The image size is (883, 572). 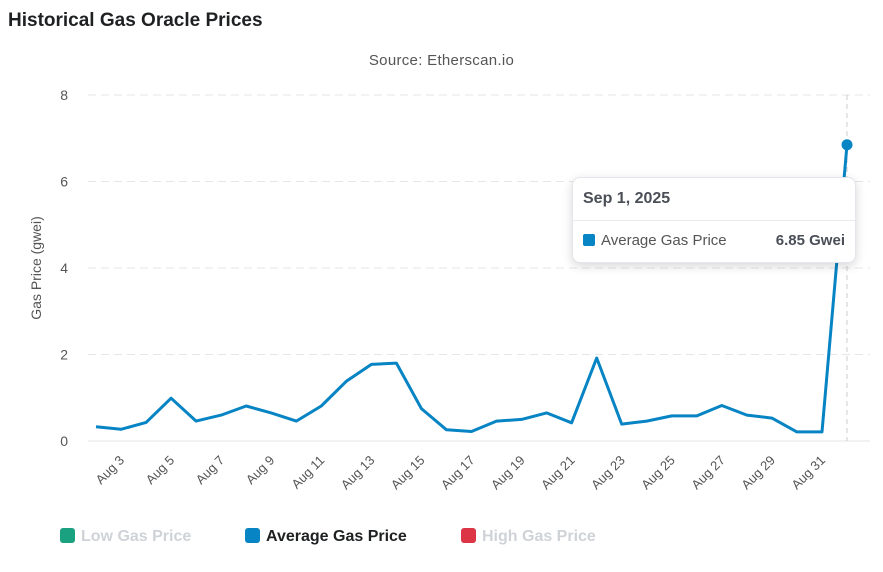 I want to click on y-tick-label: 4, so click(x=64, y=268).